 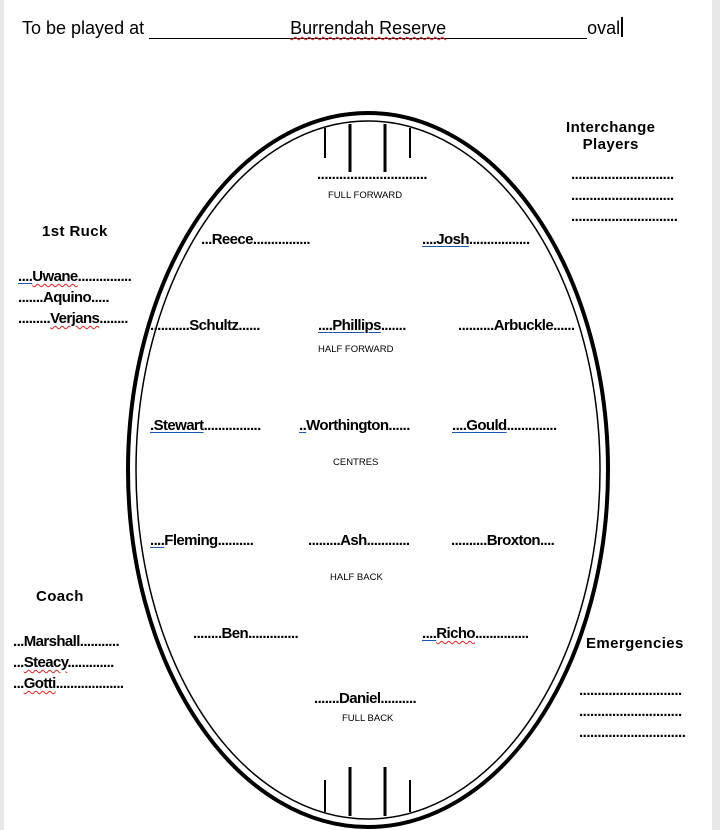 I want to click on player-name: Daniel, so click(x=359, y=698).